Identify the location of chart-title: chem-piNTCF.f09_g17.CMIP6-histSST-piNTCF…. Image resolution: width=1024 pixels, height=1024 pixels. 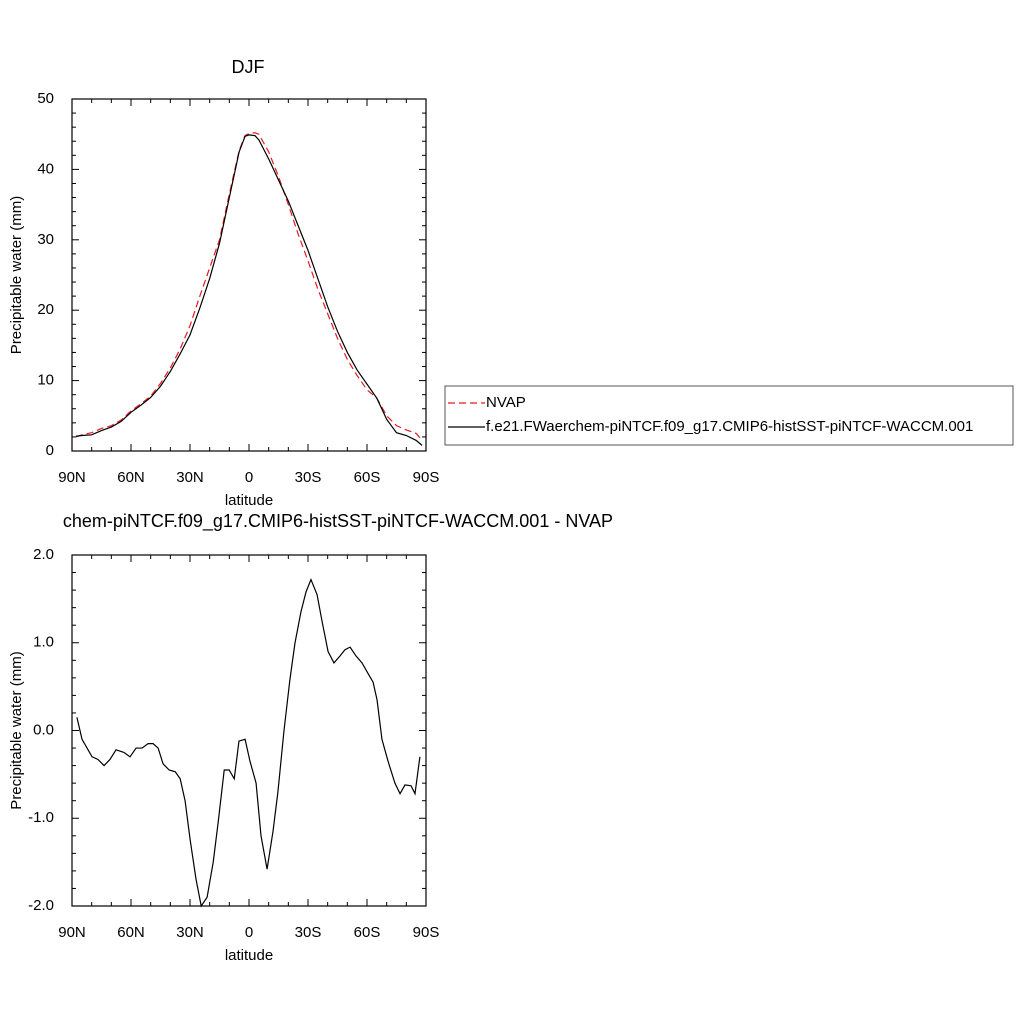
(338, 521).